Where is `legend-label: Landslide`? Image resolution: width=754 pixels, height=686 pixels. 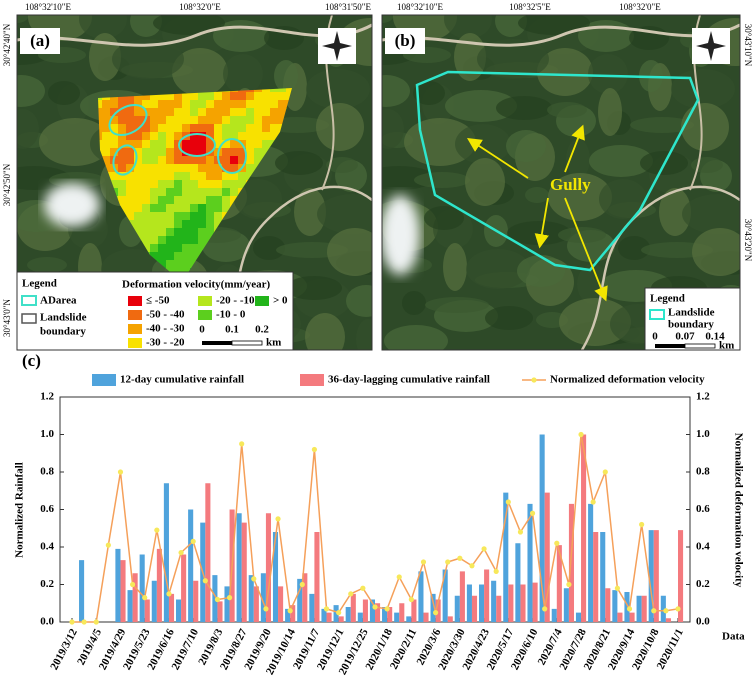 legend-label: Landslide is located at coordinates (691, 313).